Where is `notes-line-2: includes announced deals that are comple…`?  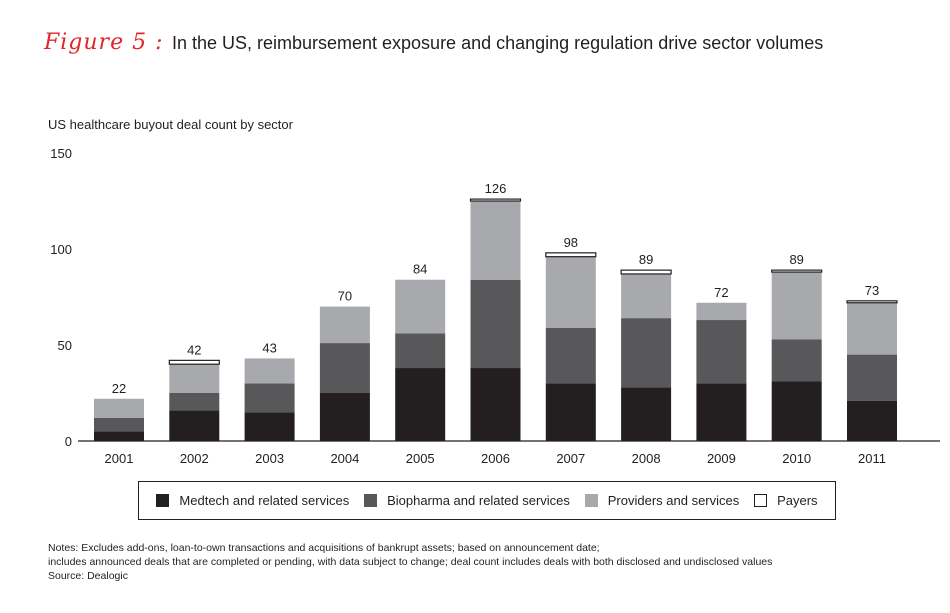 notes-line-2: includes announced deals that are comple… is located at coordinates (410, 562).